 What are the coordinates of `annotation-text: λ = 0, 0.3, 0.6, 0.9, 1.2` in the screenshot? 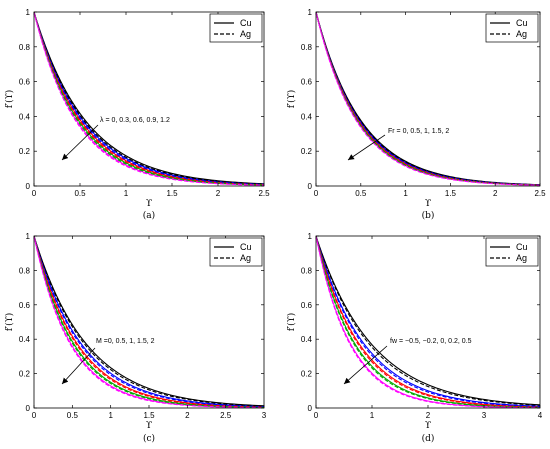 It's located at (135, 120).